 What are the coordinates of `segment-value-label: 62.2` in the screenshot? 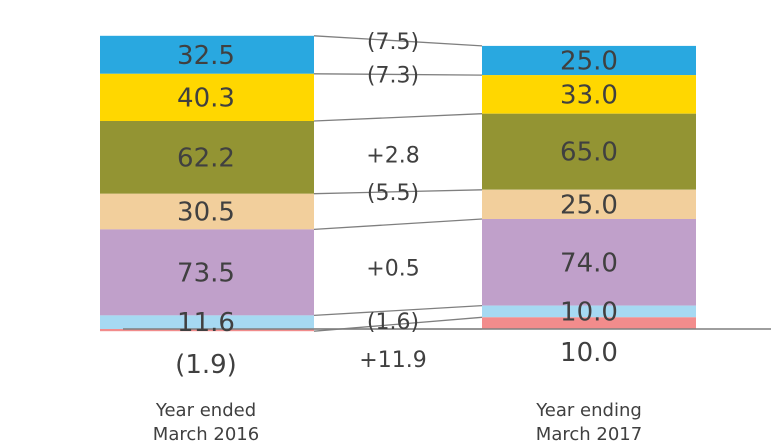 It's located at (206, 158).